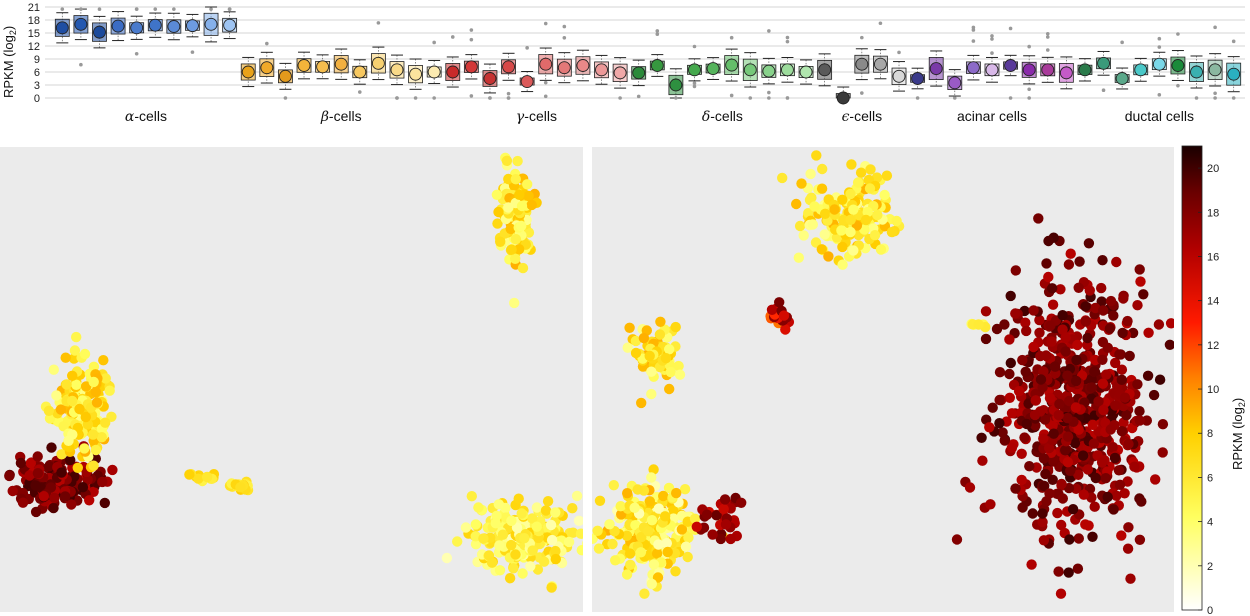  I want to click on colorbar-tick-label: 20, so click(1213, 169).